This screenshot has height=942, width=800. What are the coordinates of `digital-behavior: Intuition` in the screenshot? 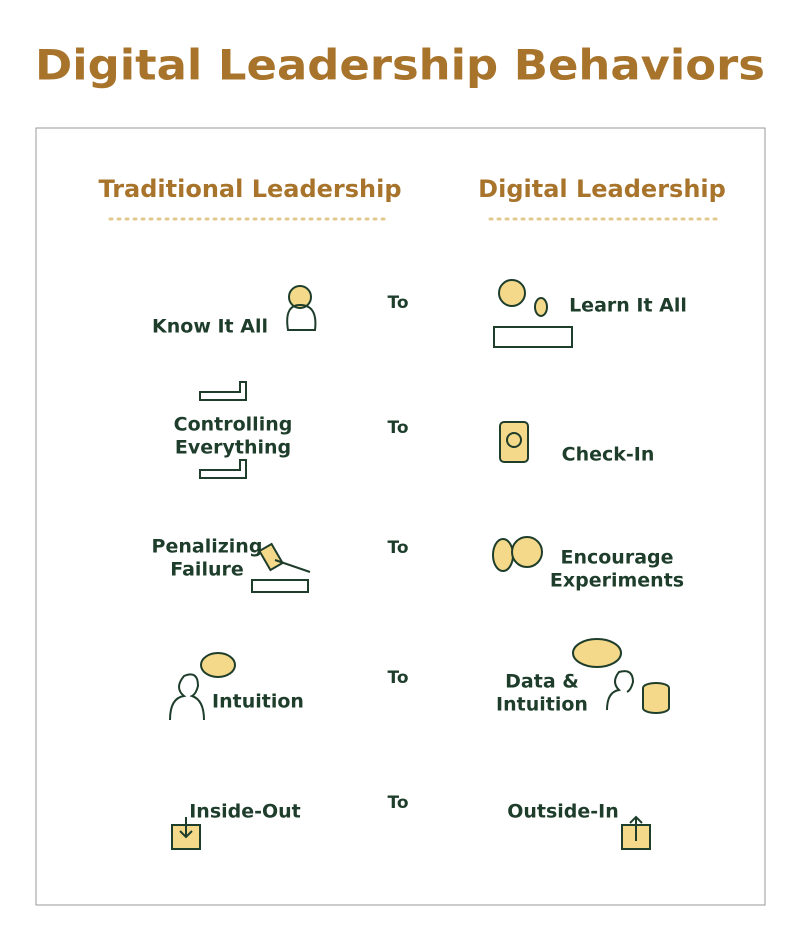 It's located at (542, 705).